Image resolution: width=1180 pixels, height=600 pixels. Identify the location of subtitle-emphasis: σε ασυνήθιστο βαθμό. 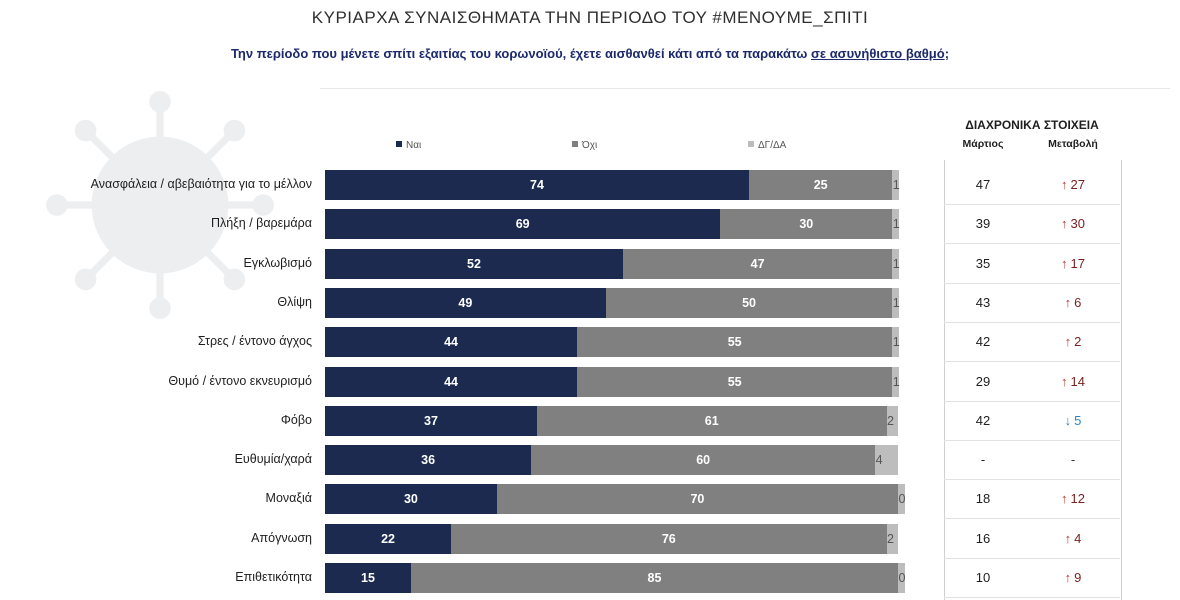
(878, 53).